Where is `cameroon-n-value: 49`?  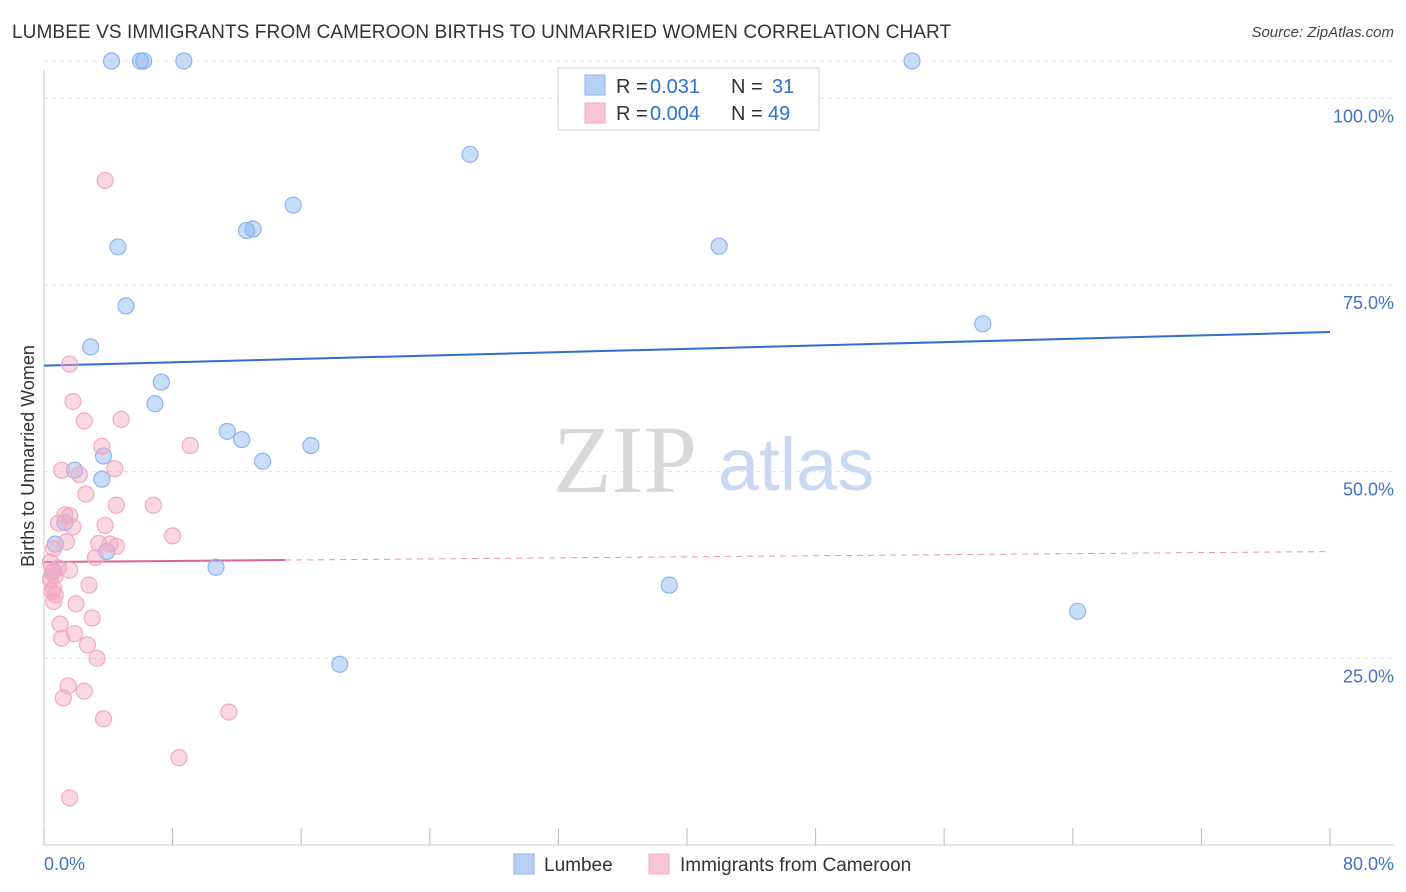
cameroon-n-value: 49 is located at coordinates (779, 114).